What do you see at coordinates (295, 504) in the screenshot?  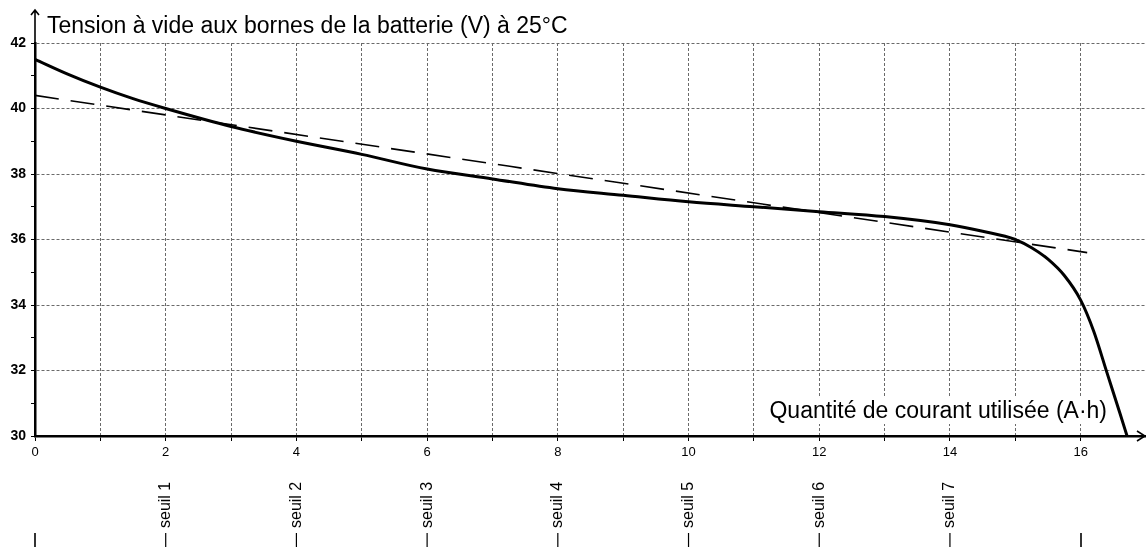 I see `ref-line-label: seuil 2` at bounding box center [295, 504].